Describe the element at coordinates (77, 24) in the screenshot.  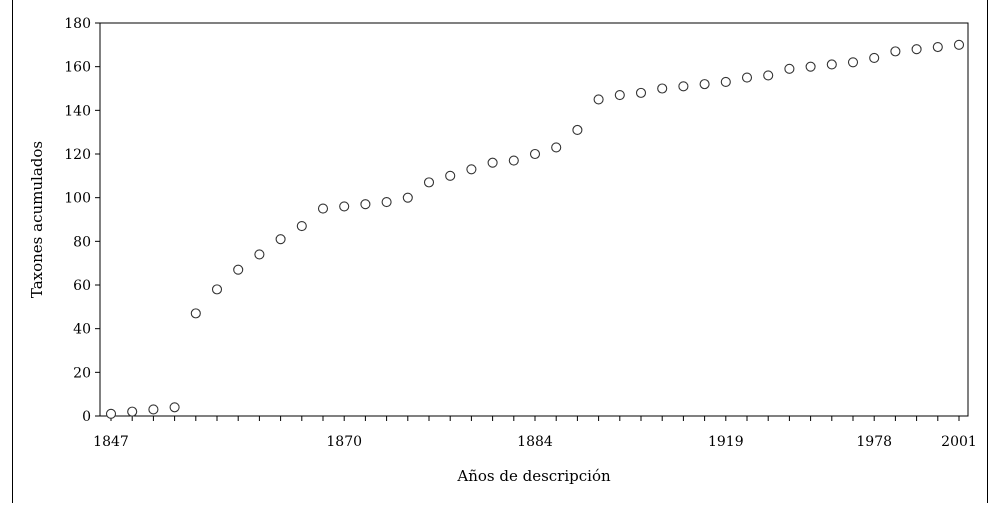
I see `y-tick-label: 180` at that location.